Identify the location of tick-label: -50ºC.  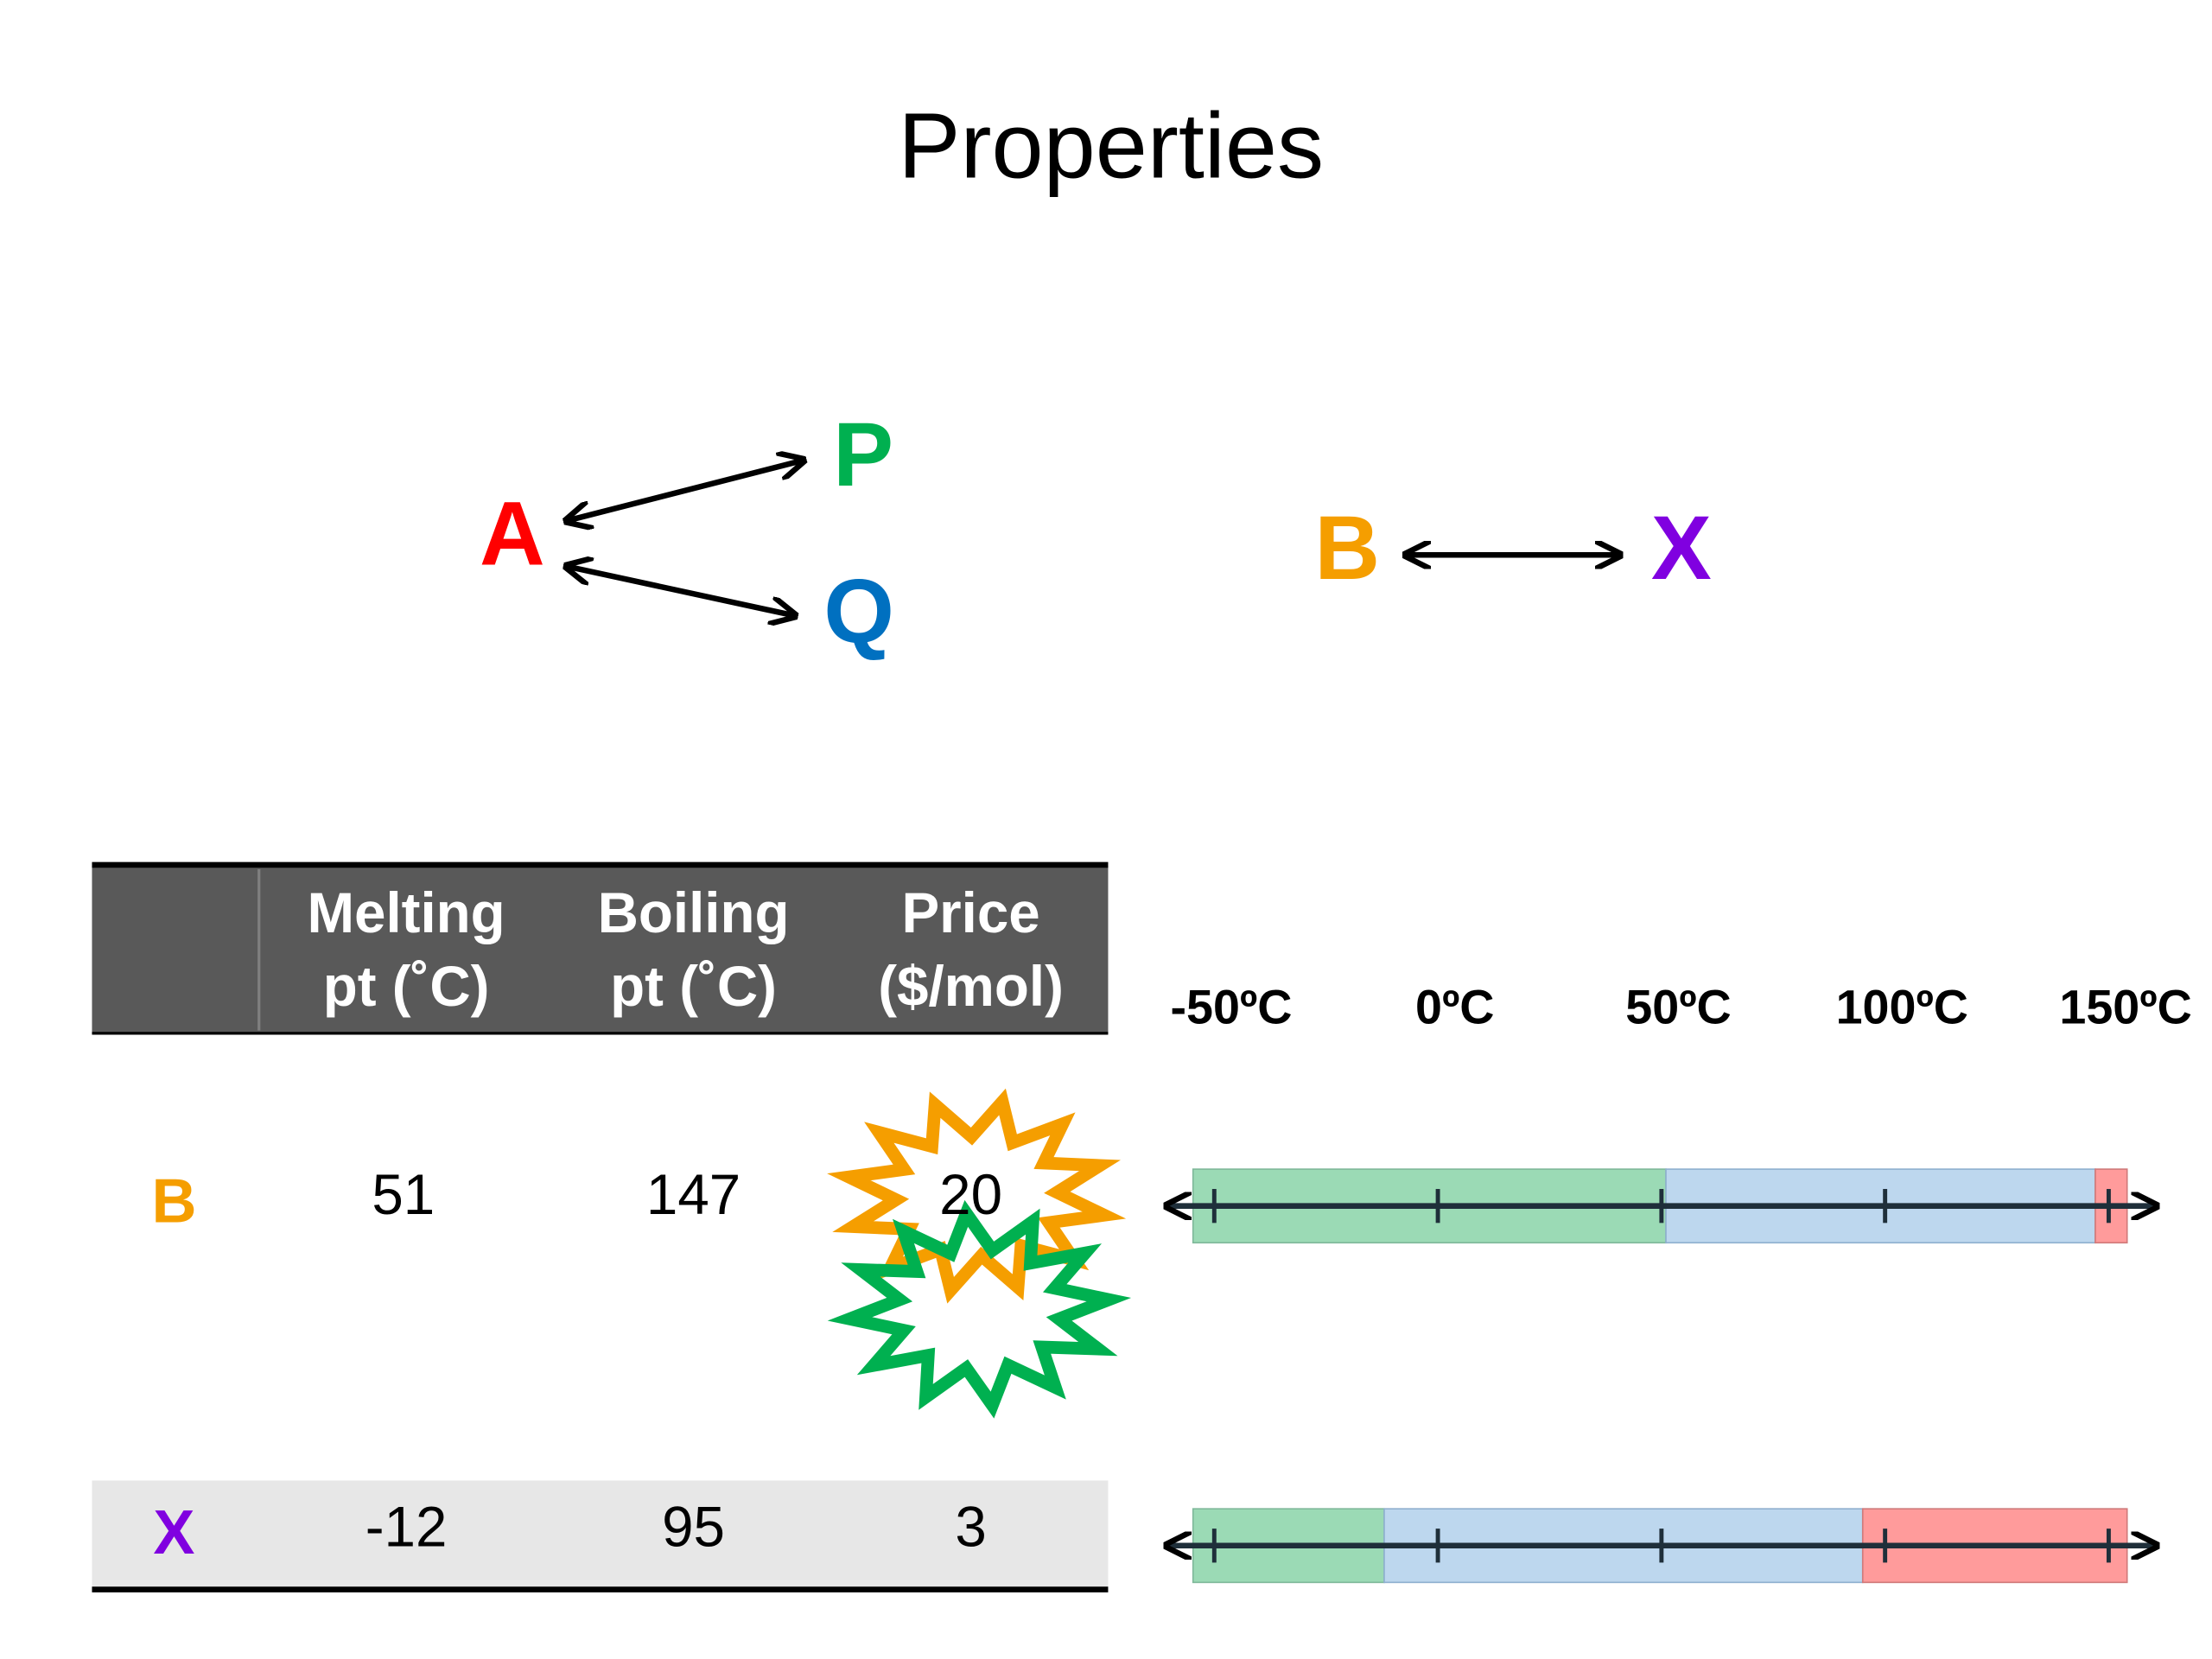
(1231, 1006).